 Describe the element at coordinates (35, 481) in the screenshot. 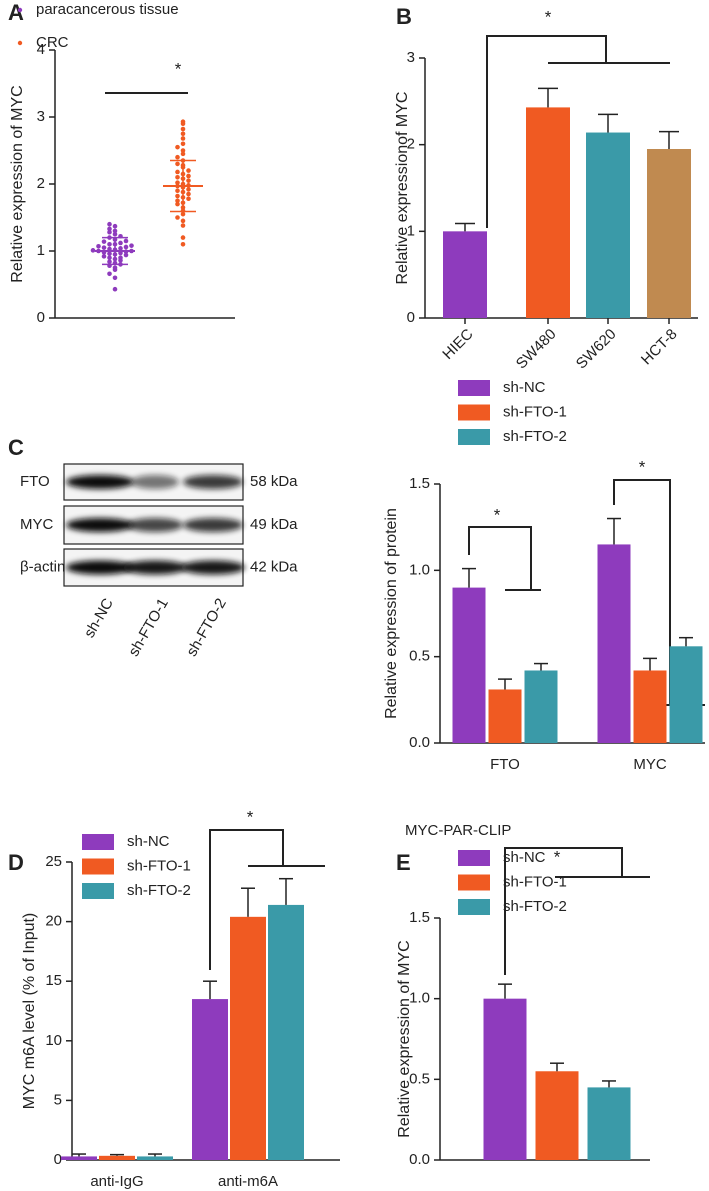

I see `blot-row-label: FTO` at that location.